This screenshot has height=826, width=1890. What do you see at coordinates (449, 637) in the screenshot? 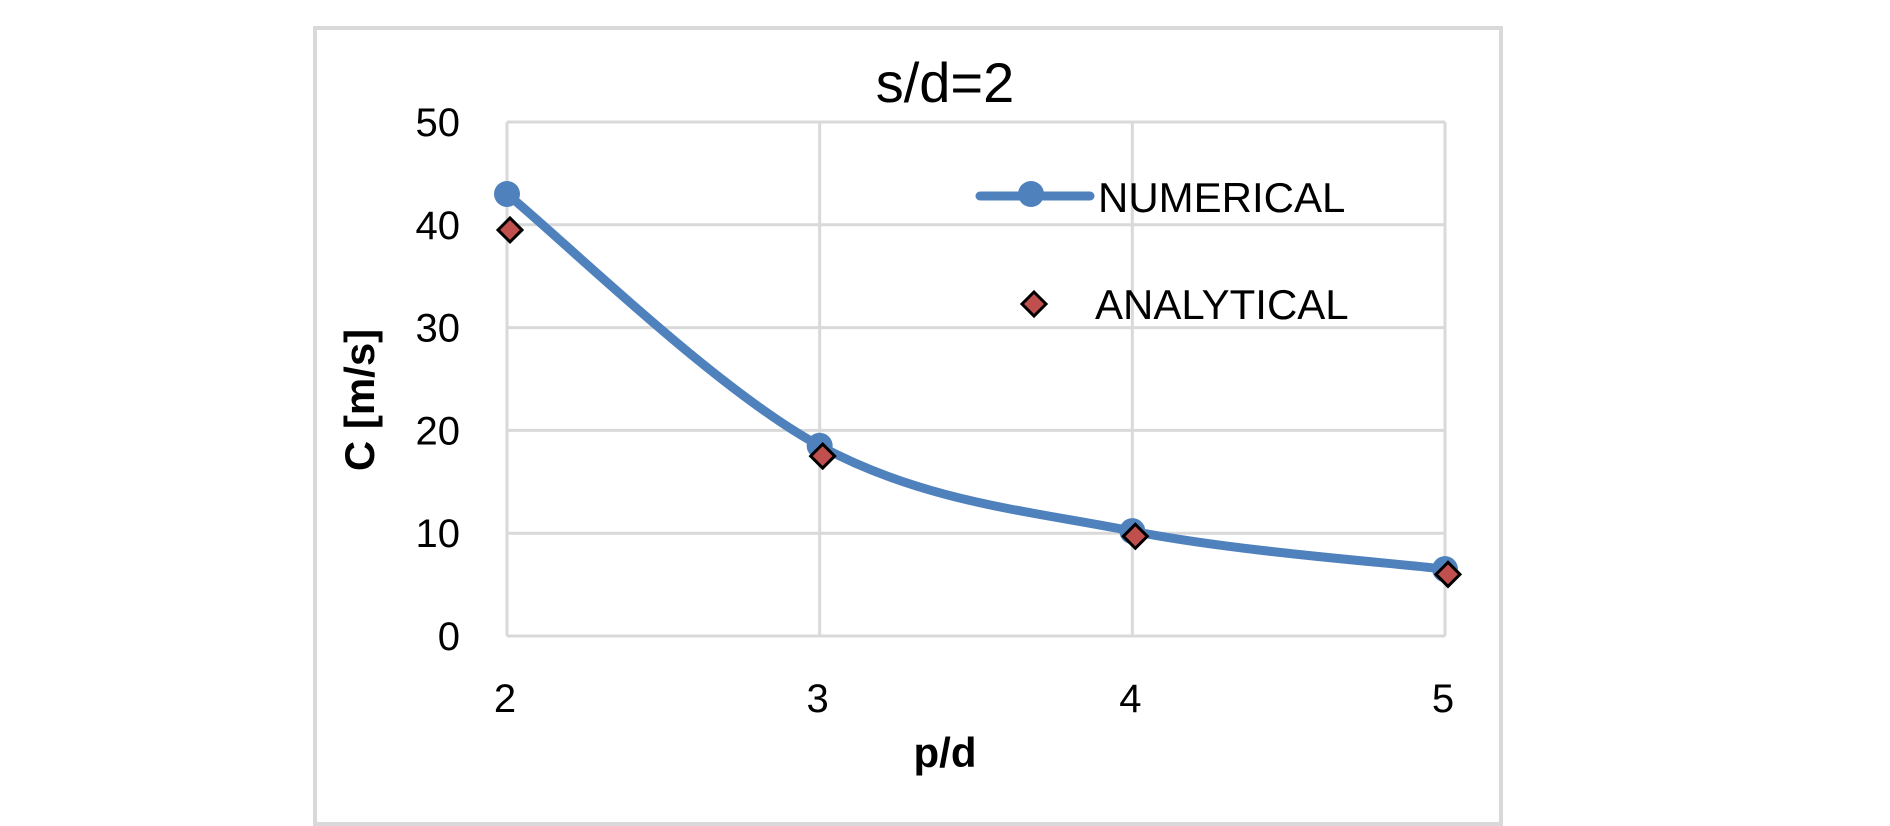
I see `y-tick-label: 0` at bounding box center [449, 637].